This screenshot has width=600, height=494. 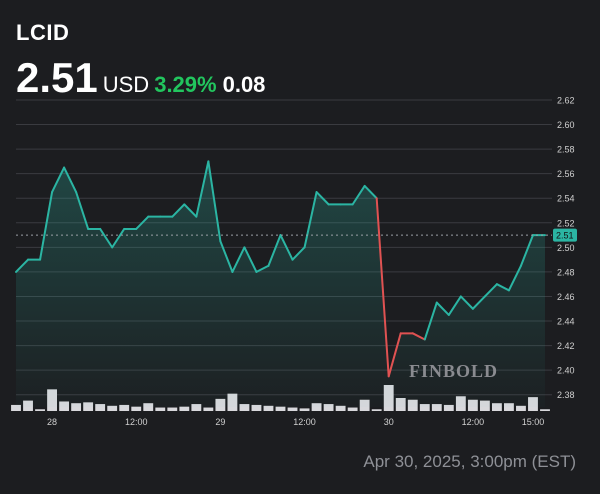 I want to click on timestamp: Apr 30, 2025, 3:00pm (EST), so click(x=469, y=461).